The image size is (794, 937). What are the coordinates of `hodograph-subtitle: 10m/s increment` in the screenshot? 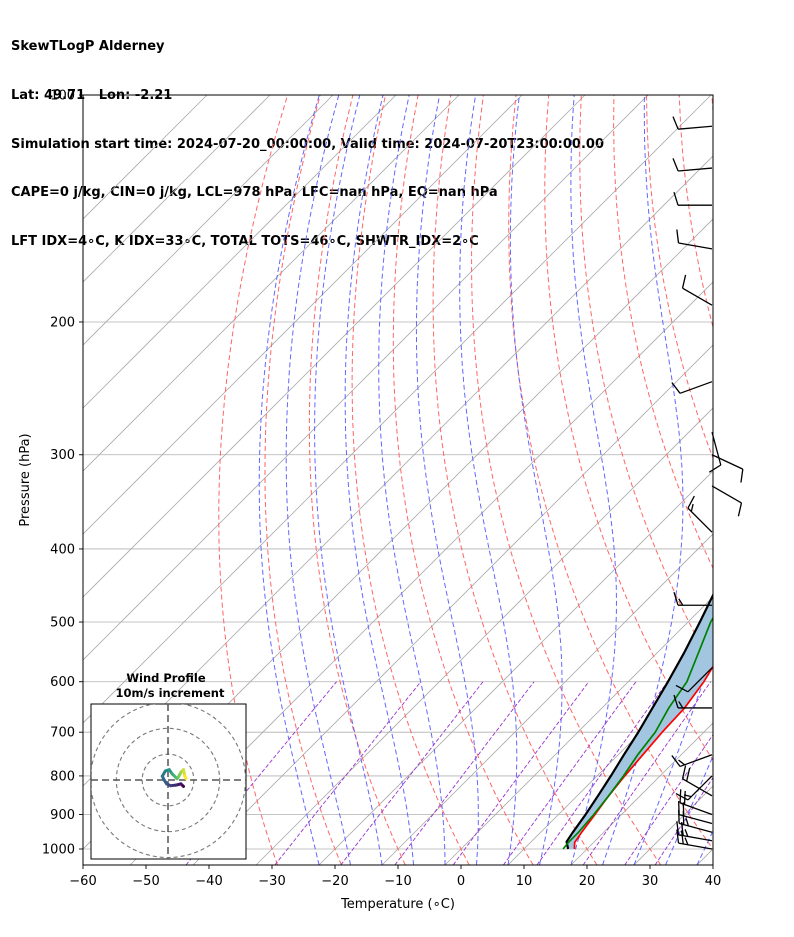 It's located at (170, 693).